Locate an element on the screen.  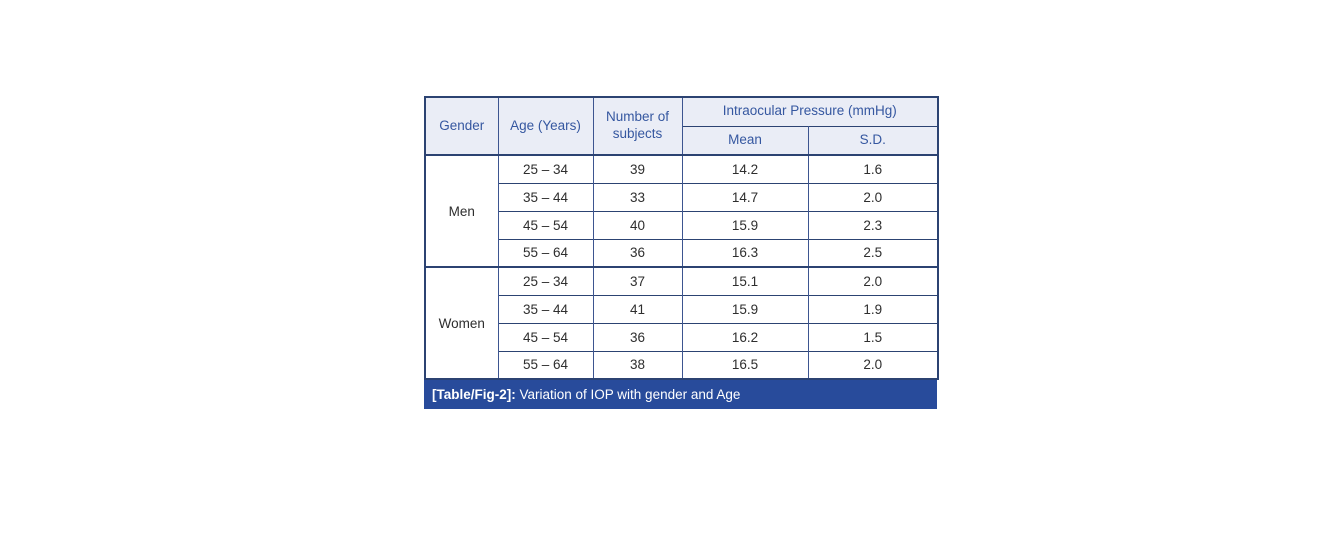
cell-mean: 16.5 is located at coordinates (745, 364).